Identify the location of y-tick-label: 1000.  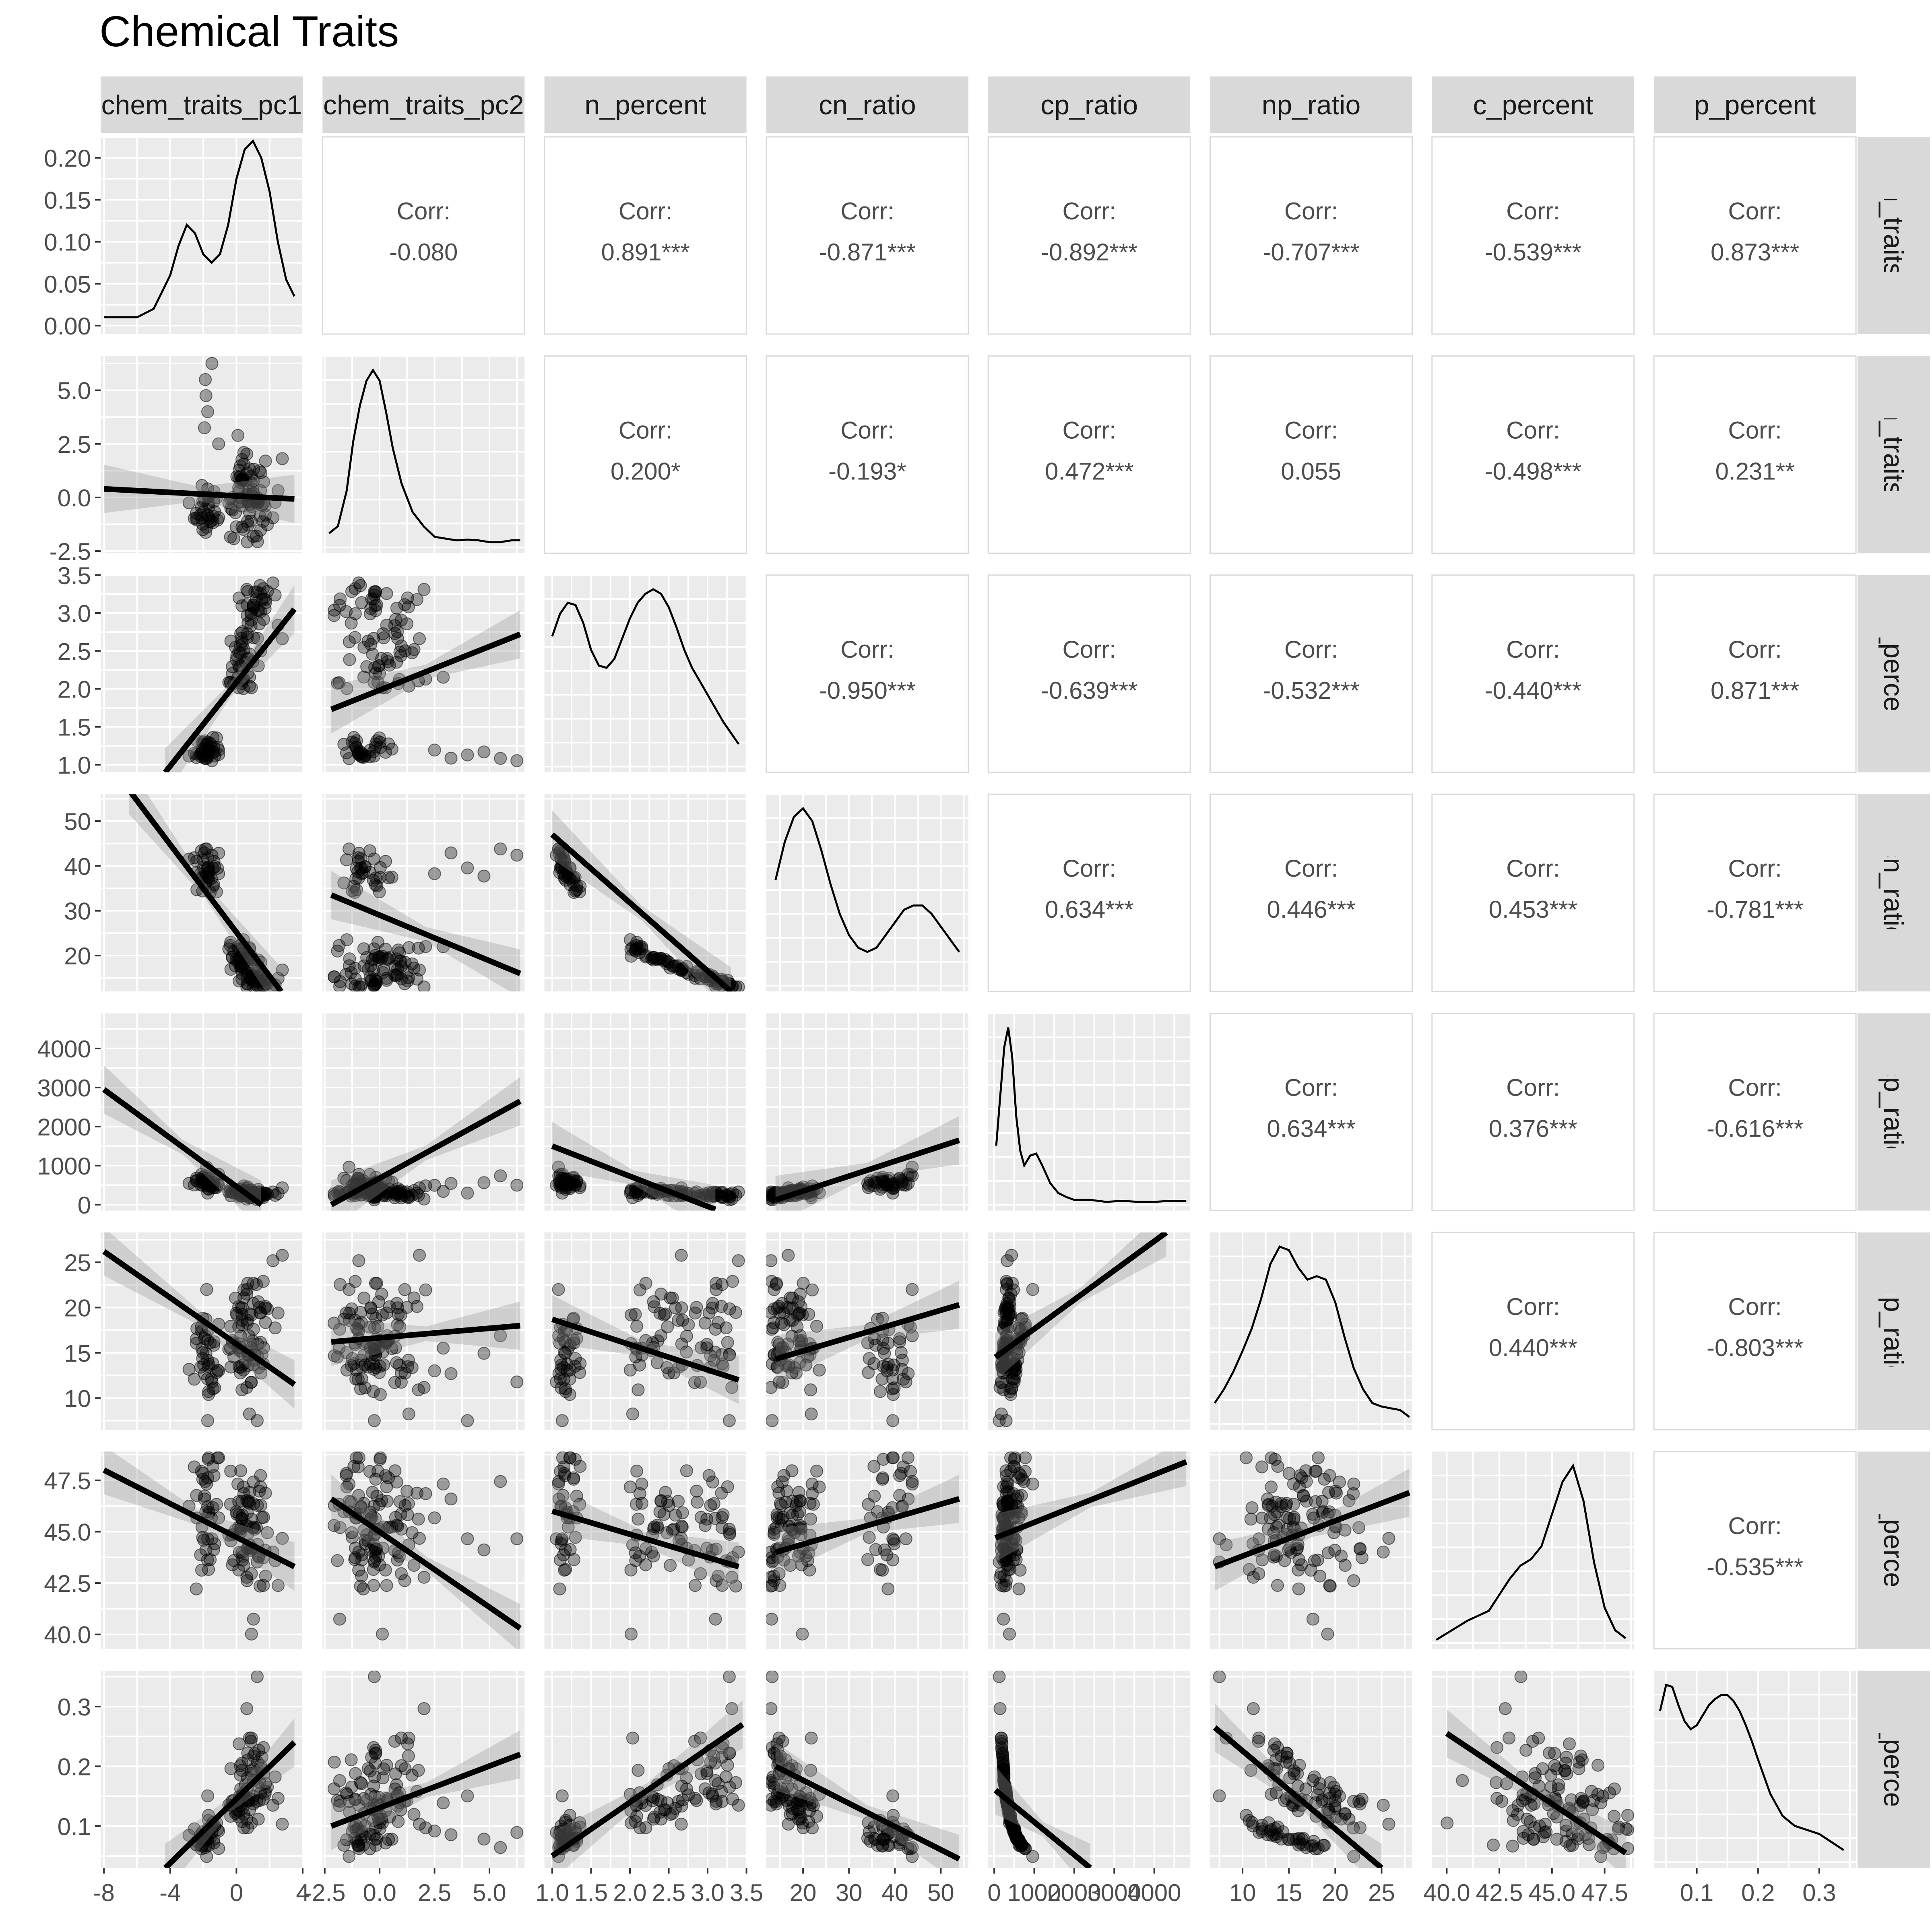
(64, 1166).